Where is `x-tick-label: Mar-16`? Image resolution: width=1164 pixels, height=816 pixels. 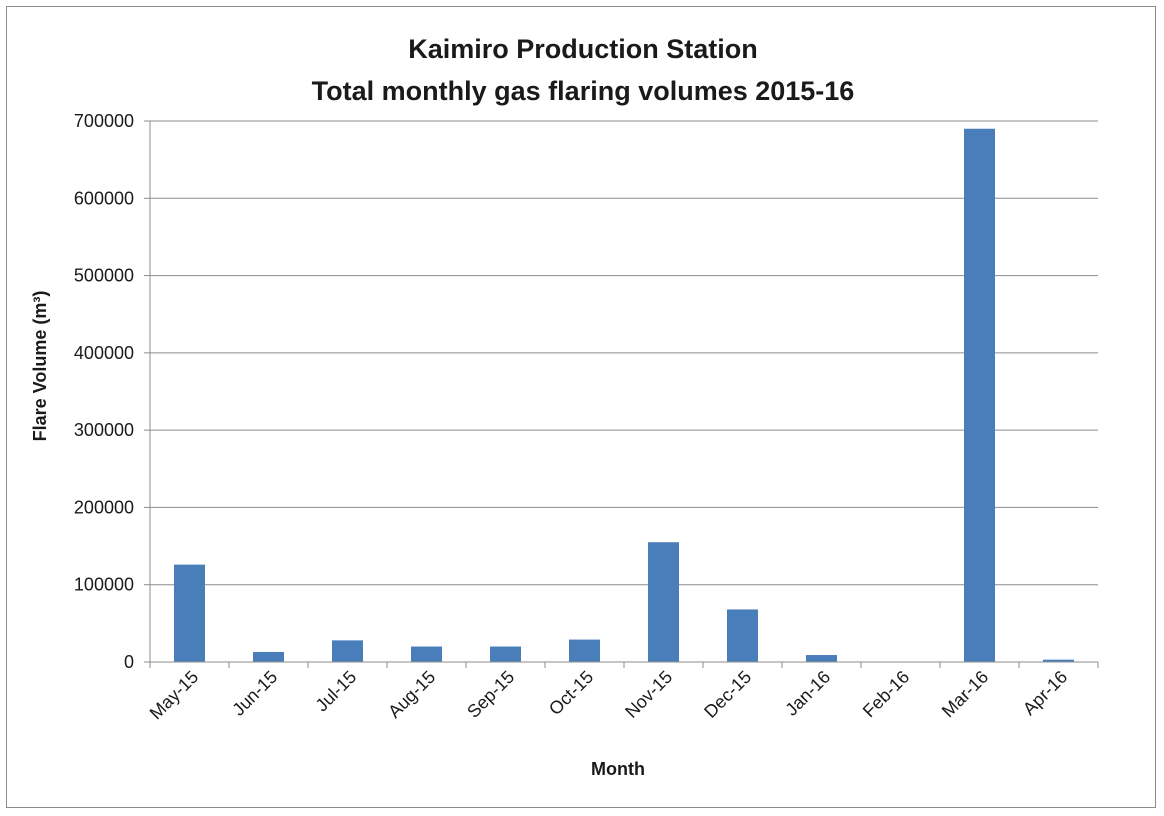
x-tick-label: Mar-16 is located at coordinates (965, 694).